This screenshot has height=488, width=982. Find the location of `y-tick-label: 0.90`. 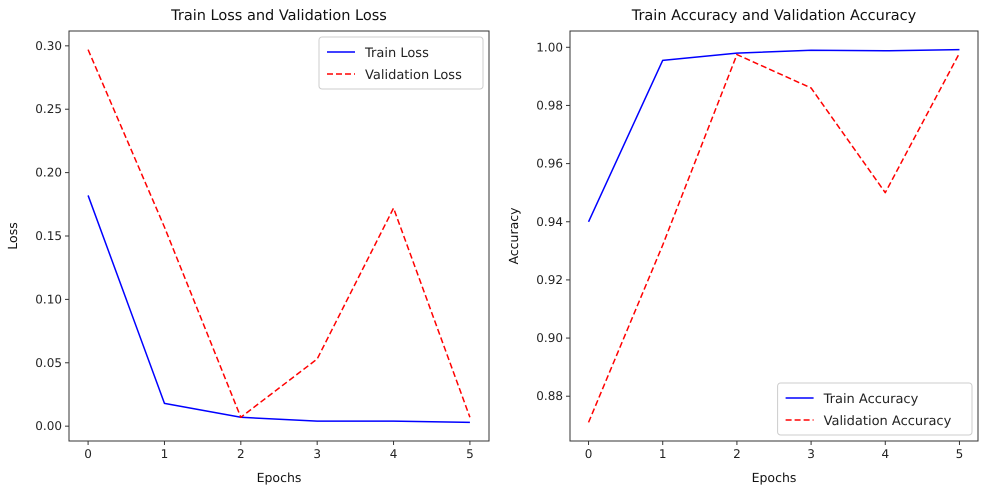

y-tick-label: 0.90 is located at coordinates (549, 338).